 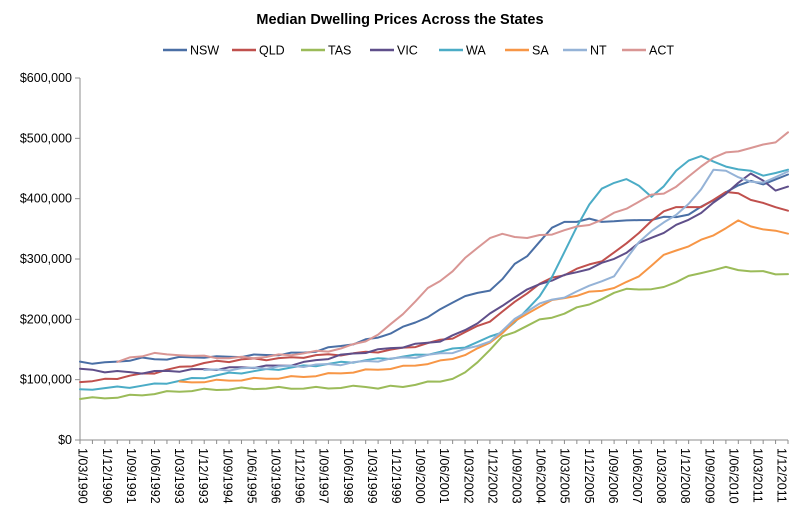 I want to click on legend-label: ACT, so click(x=661, y=51).